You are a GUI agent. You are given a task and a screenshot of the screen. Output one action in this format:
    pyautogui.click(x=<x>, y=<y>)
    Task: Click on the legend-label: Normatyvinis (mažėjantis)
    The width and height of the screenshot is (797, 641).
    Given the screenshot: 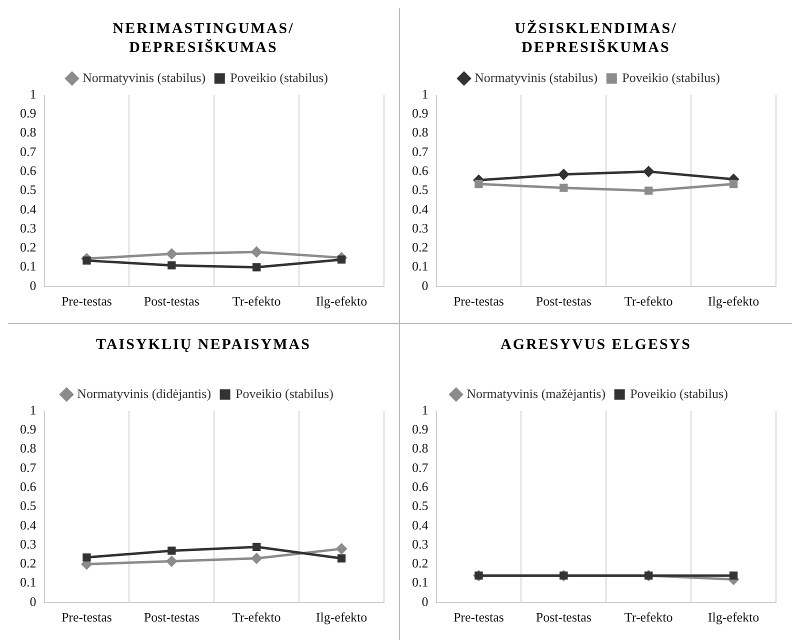 What is the action you would take?
    pyautogui.click(x=536, y=393)
    